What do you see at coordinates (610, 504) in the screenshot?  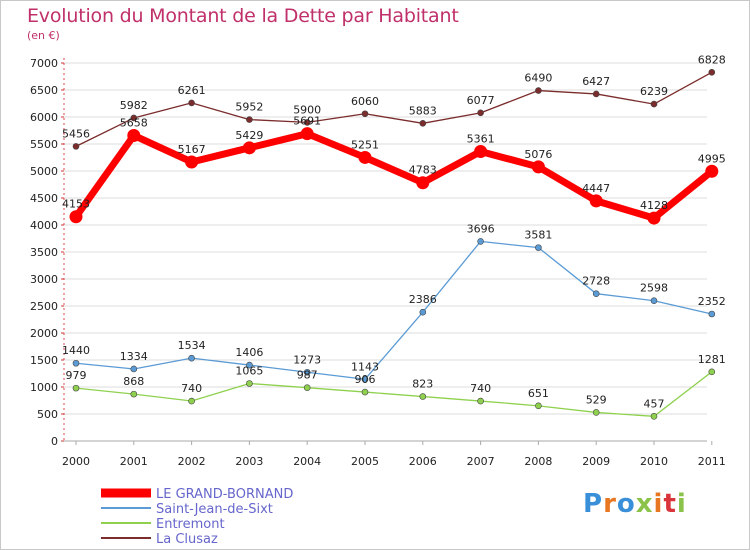 I see `logo-letter: r` at bounding box center [610, 504].